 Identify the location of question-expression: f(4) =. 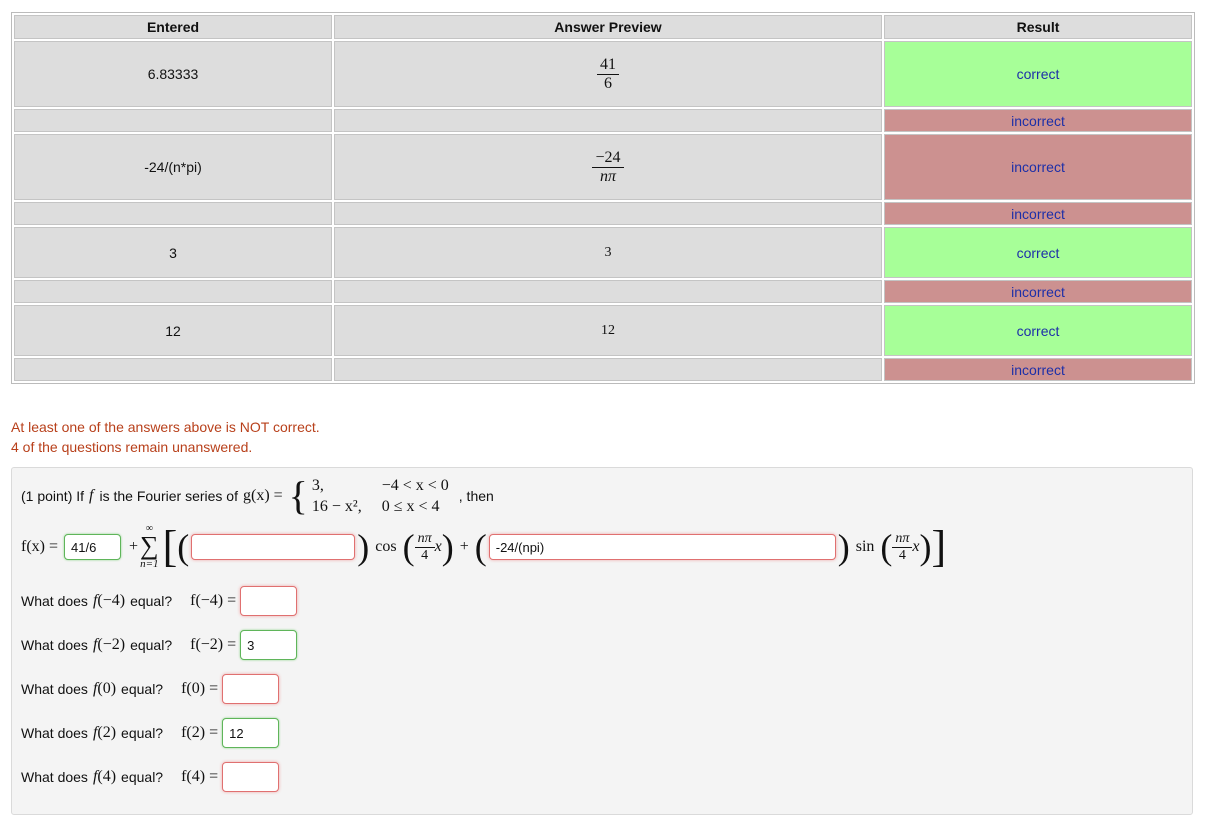
(200, 776).